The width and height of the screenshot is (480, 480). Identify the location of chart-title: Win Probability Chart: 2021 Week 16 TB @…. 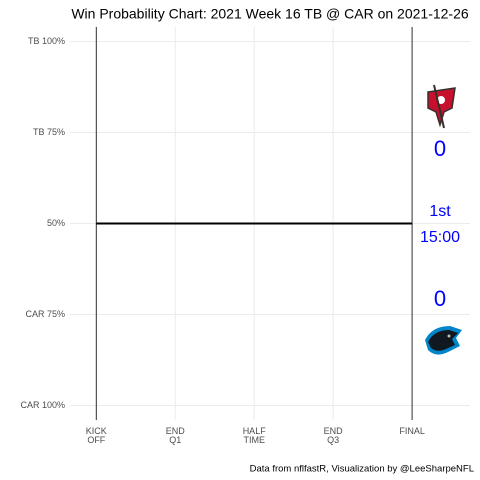
(270, 14).